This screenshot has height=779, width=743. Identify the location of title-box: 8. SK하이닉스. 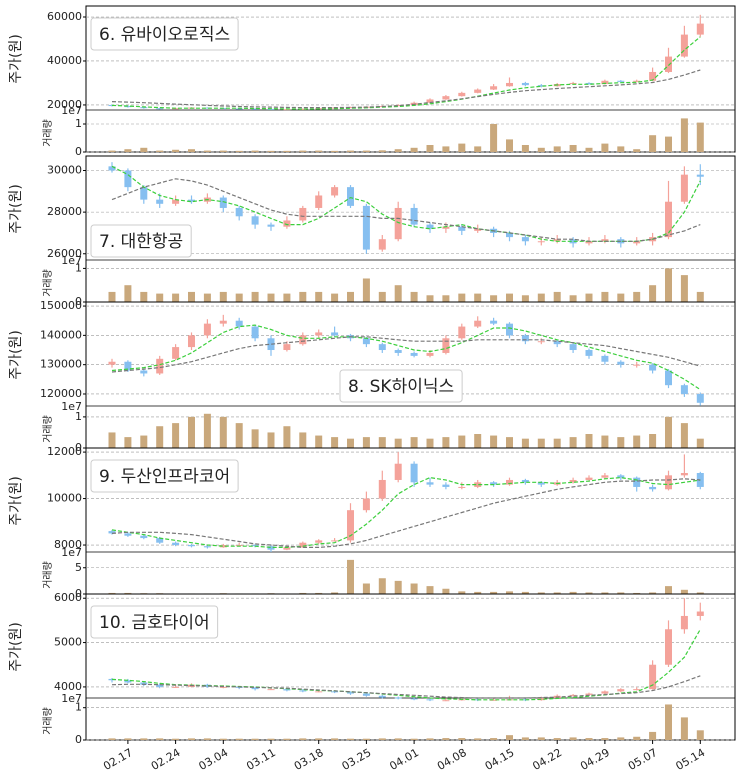
(401, 386).